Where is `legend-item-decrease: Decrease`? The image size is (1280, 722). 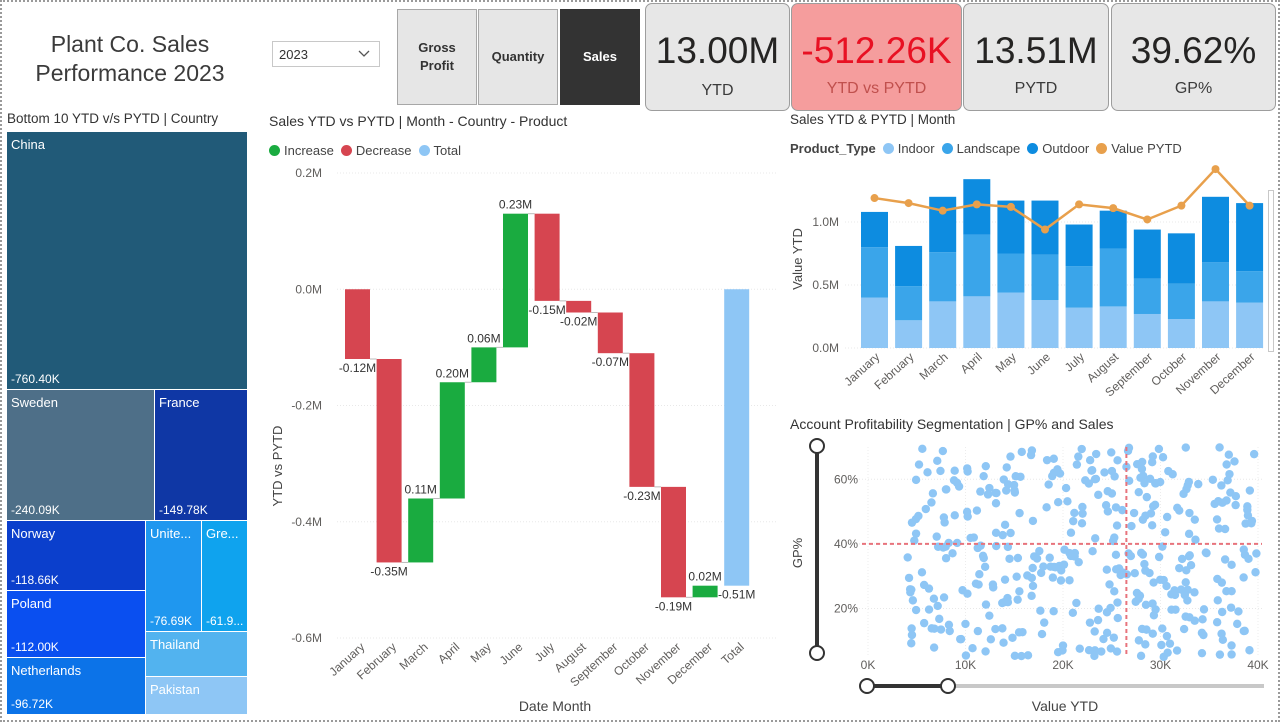 legend-item-decrease: Decrease is located at coordinates (376, 150).